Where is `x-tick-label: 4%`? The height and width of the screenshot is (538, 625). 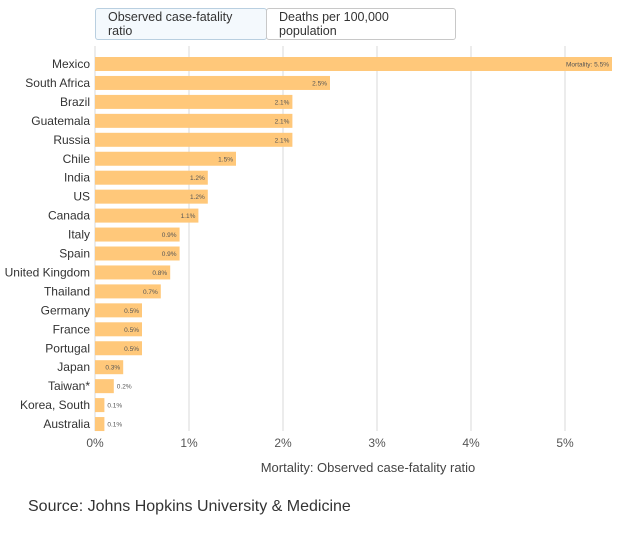
x-tick-label: 4% is located at coordinates (471, 443).